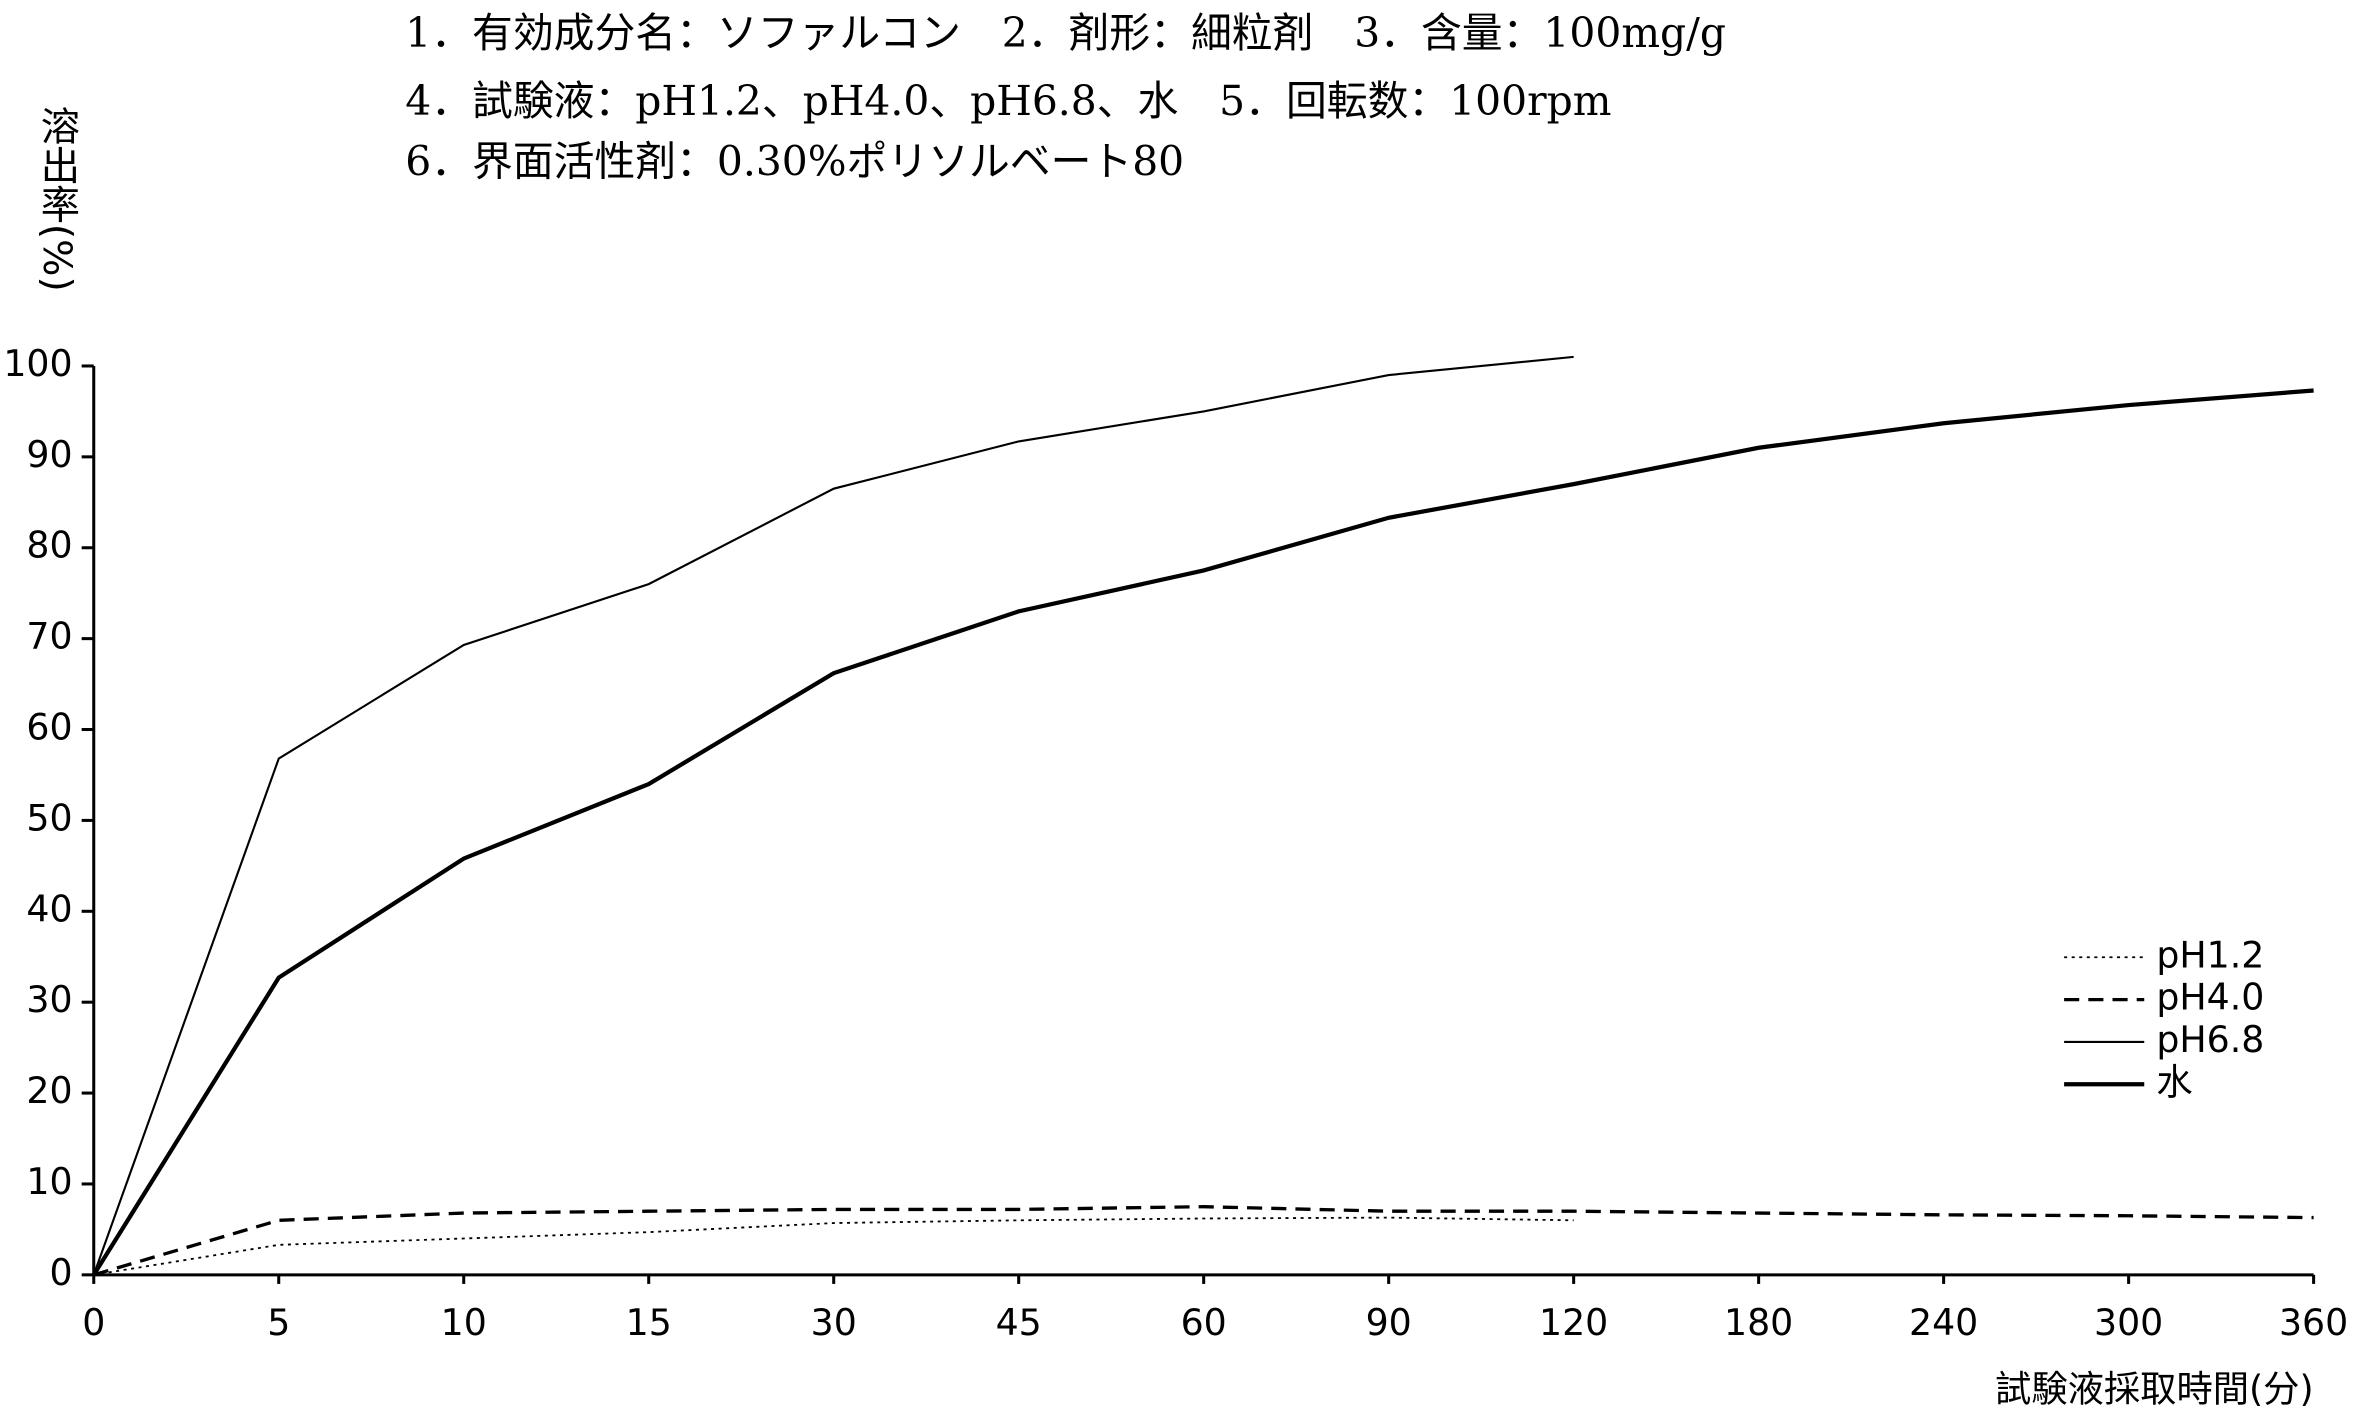  I want to click on y-tick-label: 90, so click(49, 454).